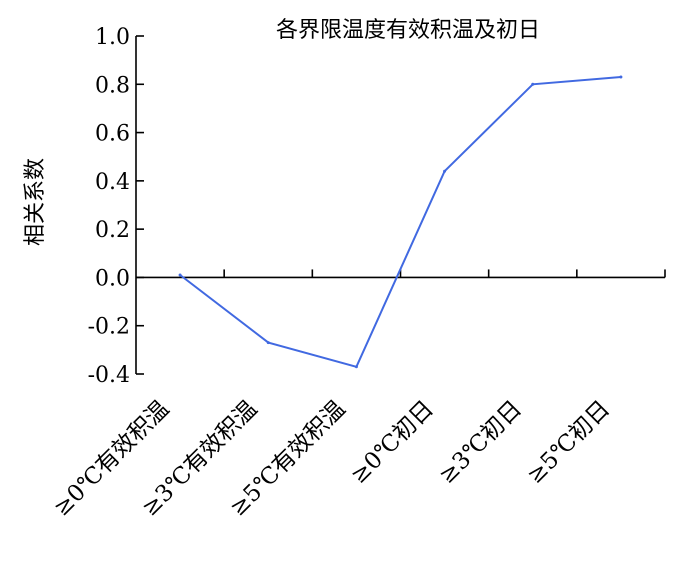 The image size is (681, 566). I want to click on chart-title: 各界限温度有效积温及初日, so click(408, 30).